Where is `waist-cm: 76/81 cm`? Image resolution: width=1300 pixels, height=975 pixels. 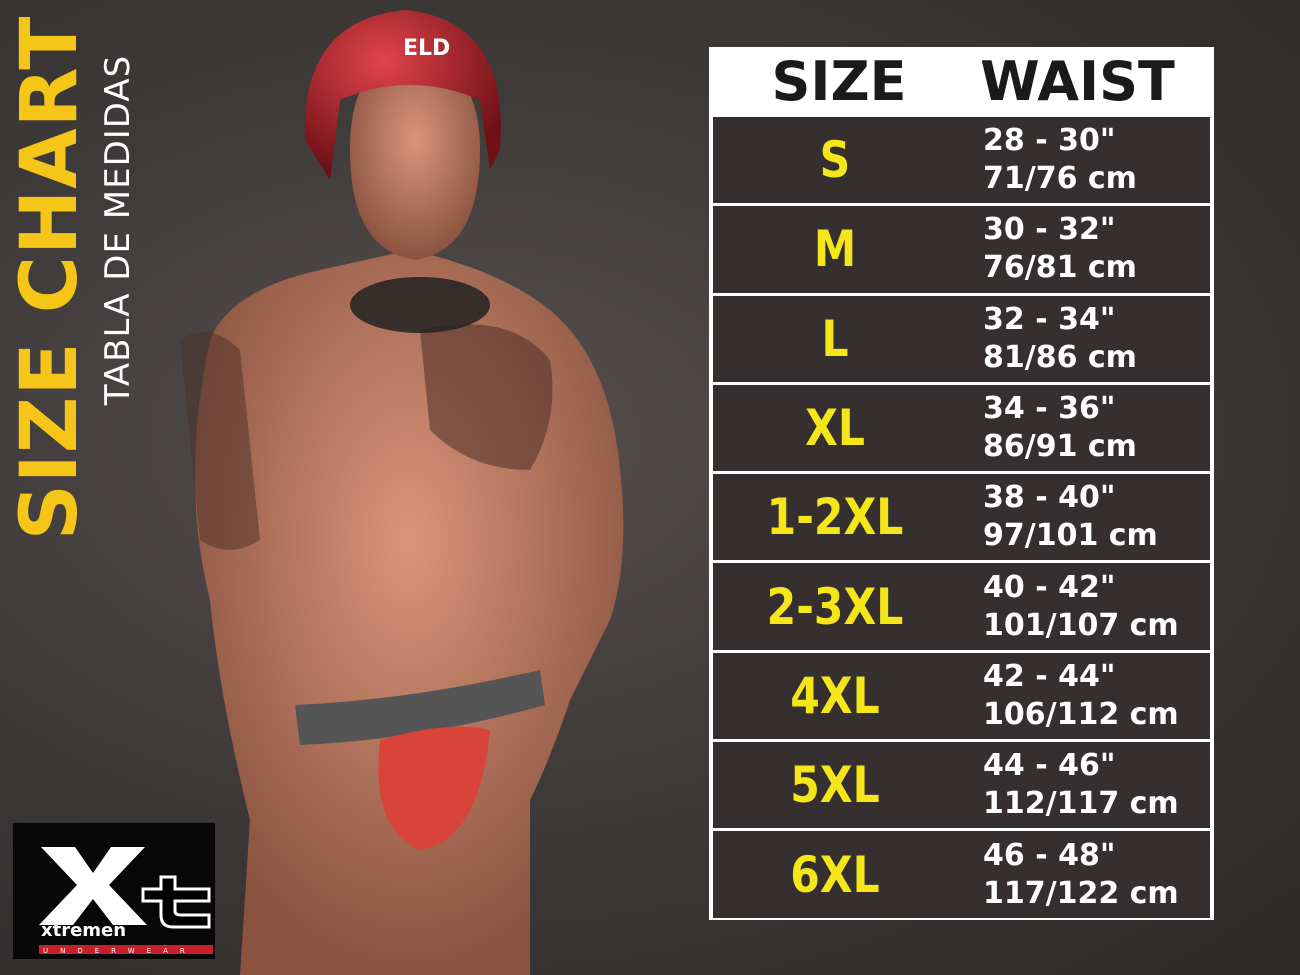 waist-cm: 76/81 cm is located at coordinates (1060, 268).